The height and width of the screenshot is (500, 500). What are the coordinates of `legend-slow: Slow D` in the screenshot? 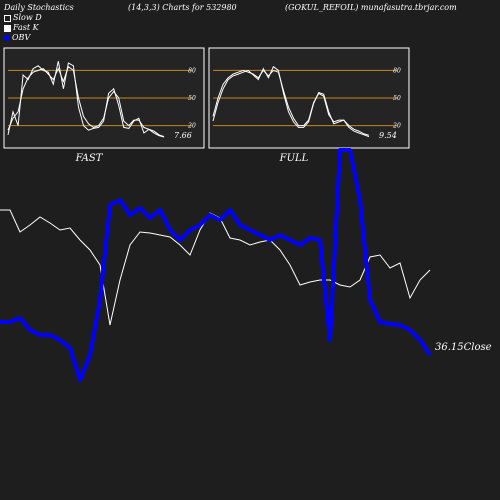 It's located at (23, 17).